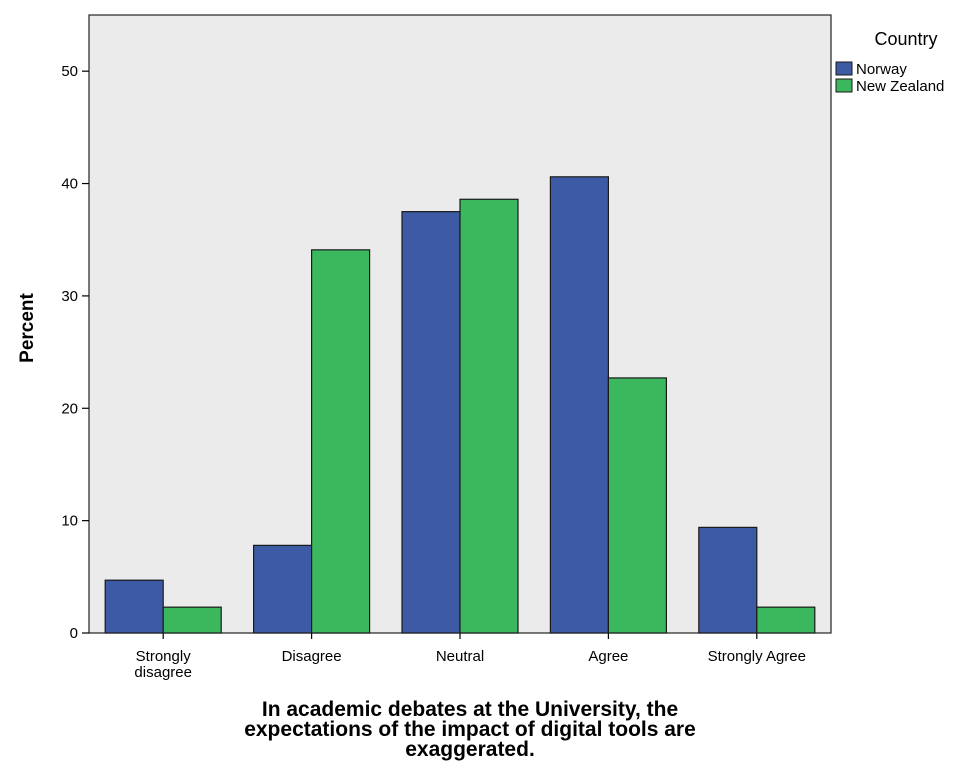 The width and height of the screenshot is (979, 769). What do you see at coordinates (844, 68) in the screenshot?
I see `legend-swatch-norway` at bounding box center [844, 68].